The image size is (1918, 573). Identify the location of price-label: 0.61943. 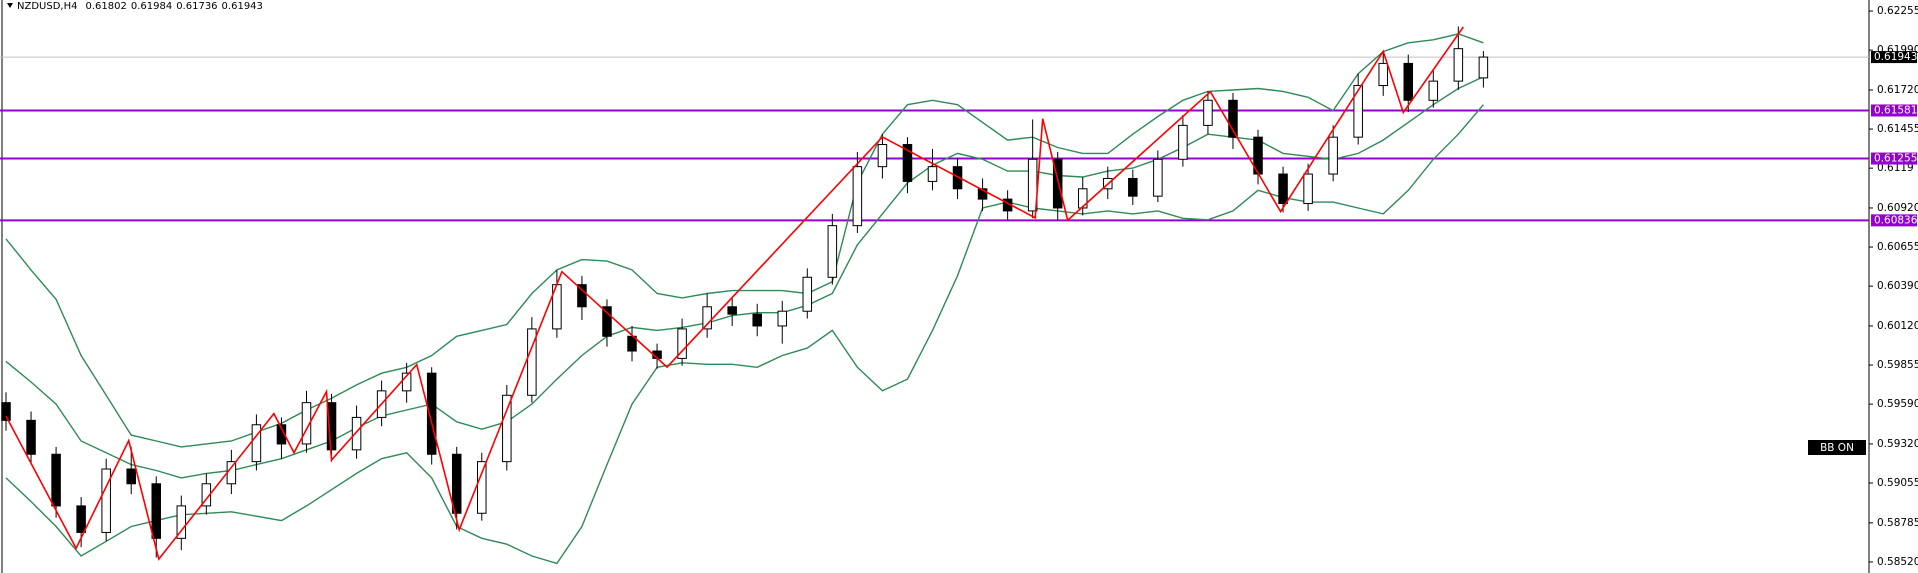
(1895, 57).